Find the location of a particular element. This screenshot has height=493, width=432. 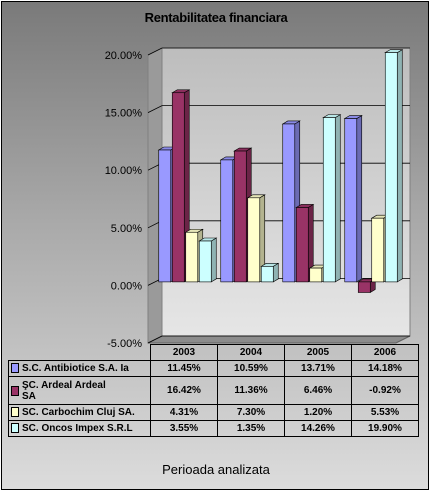

y-tick-label: 20.00% is located at coordinates (124, 56).